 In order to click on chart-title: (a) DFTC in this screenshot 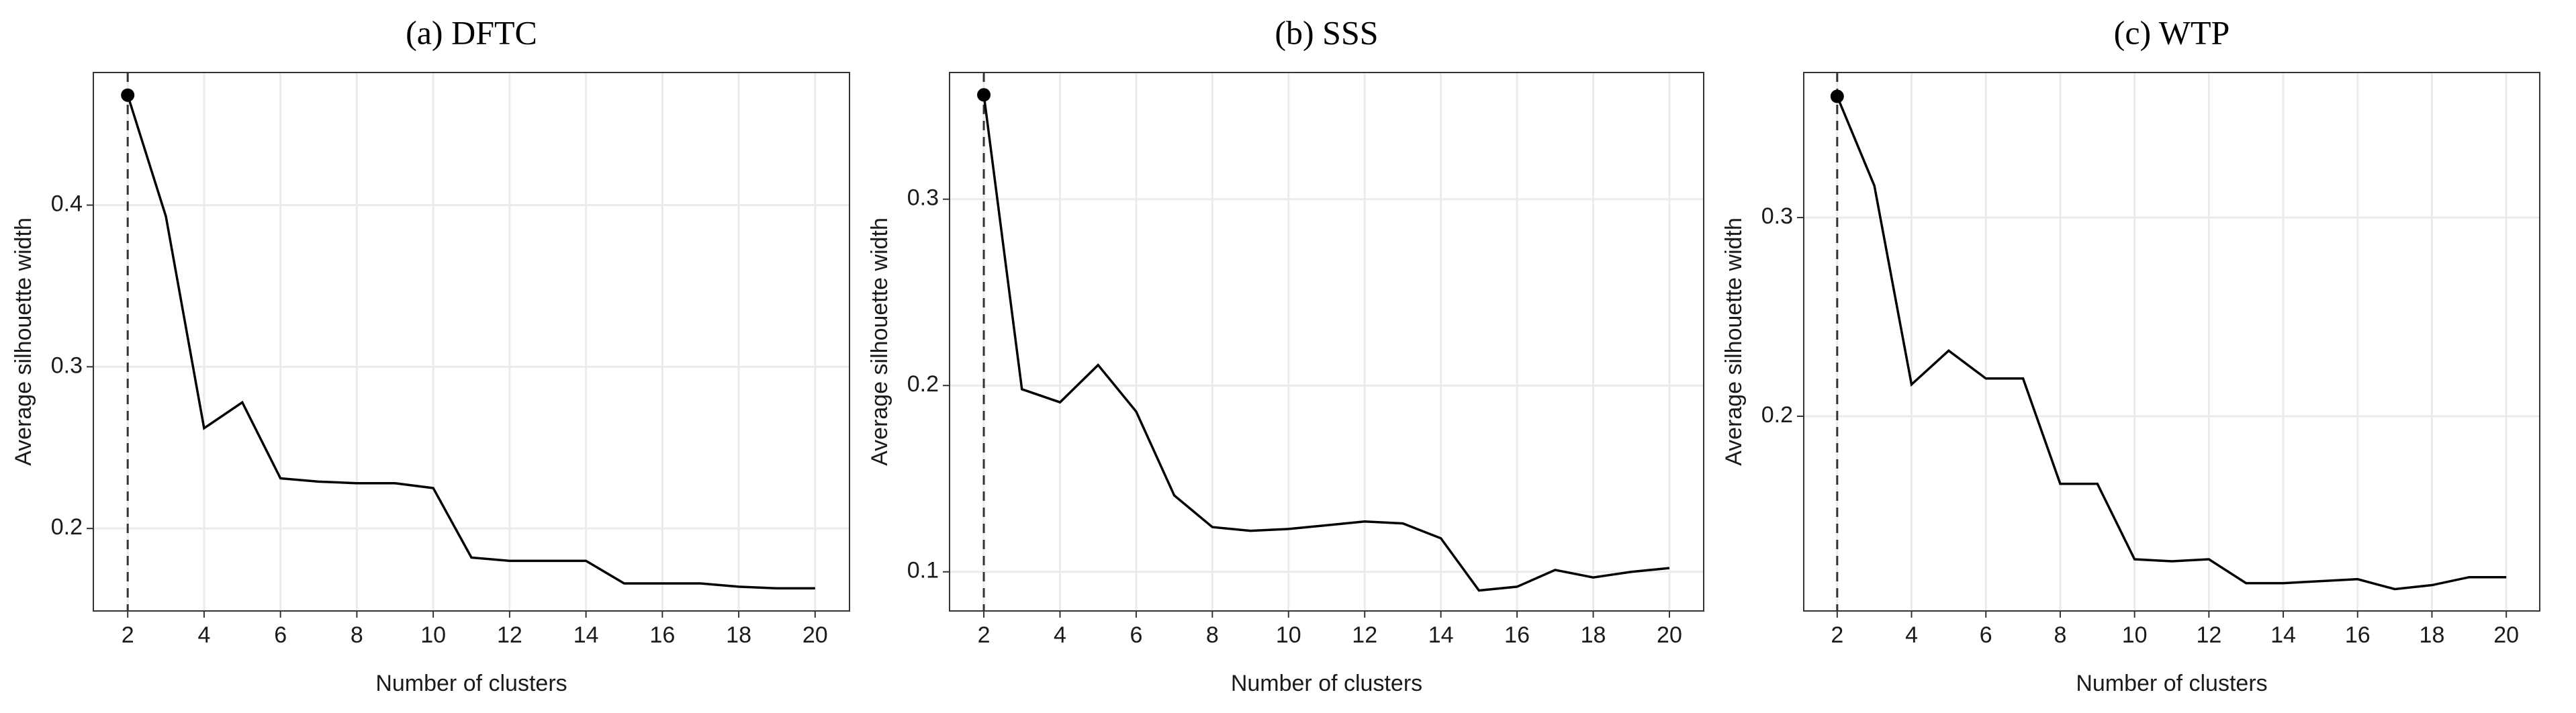, I will do `click(471, 32)`.